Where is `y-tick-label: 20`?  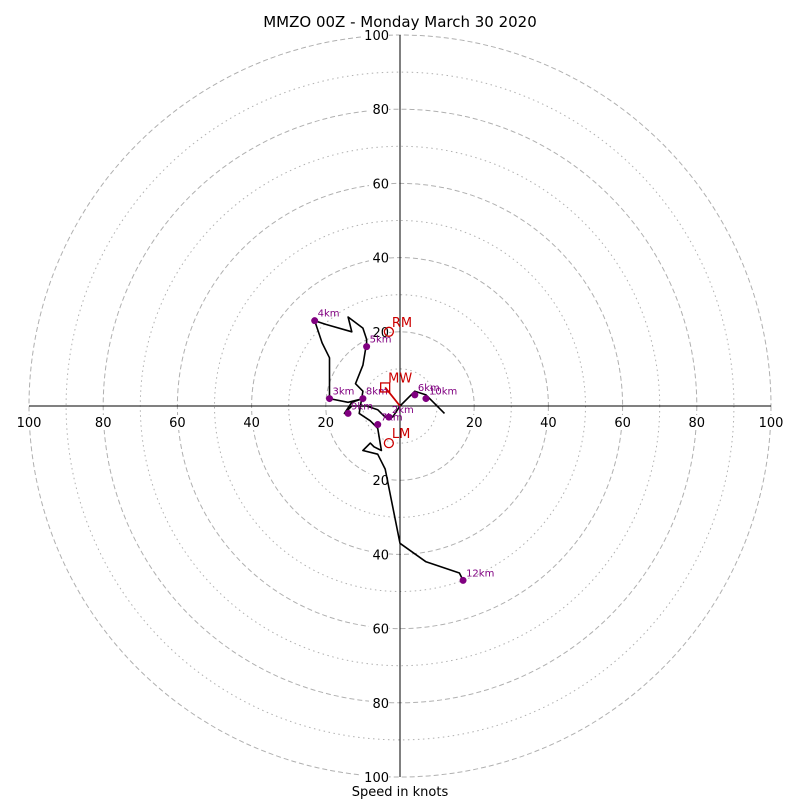
y-tick-label: 20 is located at coordinates (380, 481).